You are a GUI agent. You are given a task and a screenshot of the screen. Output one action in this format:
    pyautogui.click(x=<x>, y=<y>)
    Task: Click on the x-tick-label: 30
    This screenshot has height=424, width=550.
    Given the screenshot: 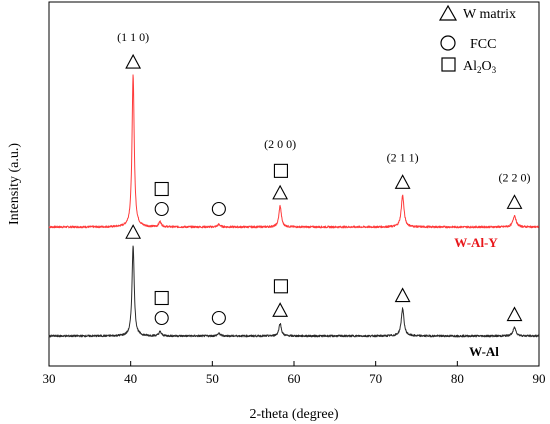 What is the action you would take?
    pyautogui.click(x=49, y=378)
    